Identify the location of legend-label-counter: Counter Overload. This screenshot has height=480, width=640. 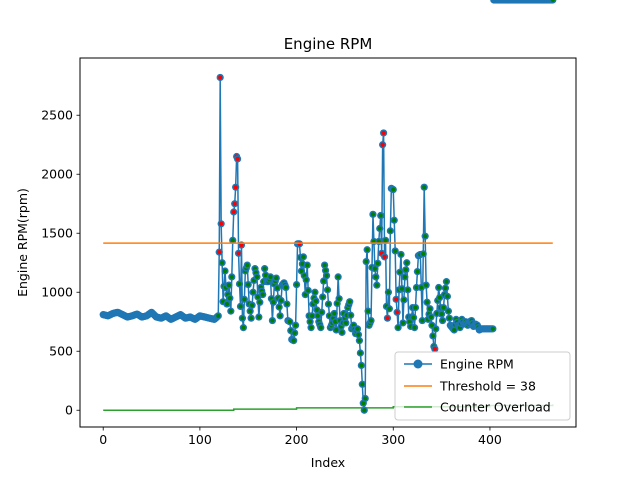
(495, 407).